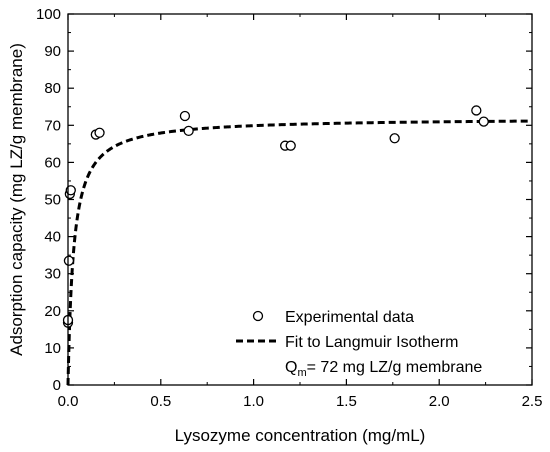 Image resolution: width=550 pixels, height=452 pixels. What do you see at coordinates (346, 401) in the screenshot?
I see `x-tick-label: 1.5` at bounding box center [346, 401].